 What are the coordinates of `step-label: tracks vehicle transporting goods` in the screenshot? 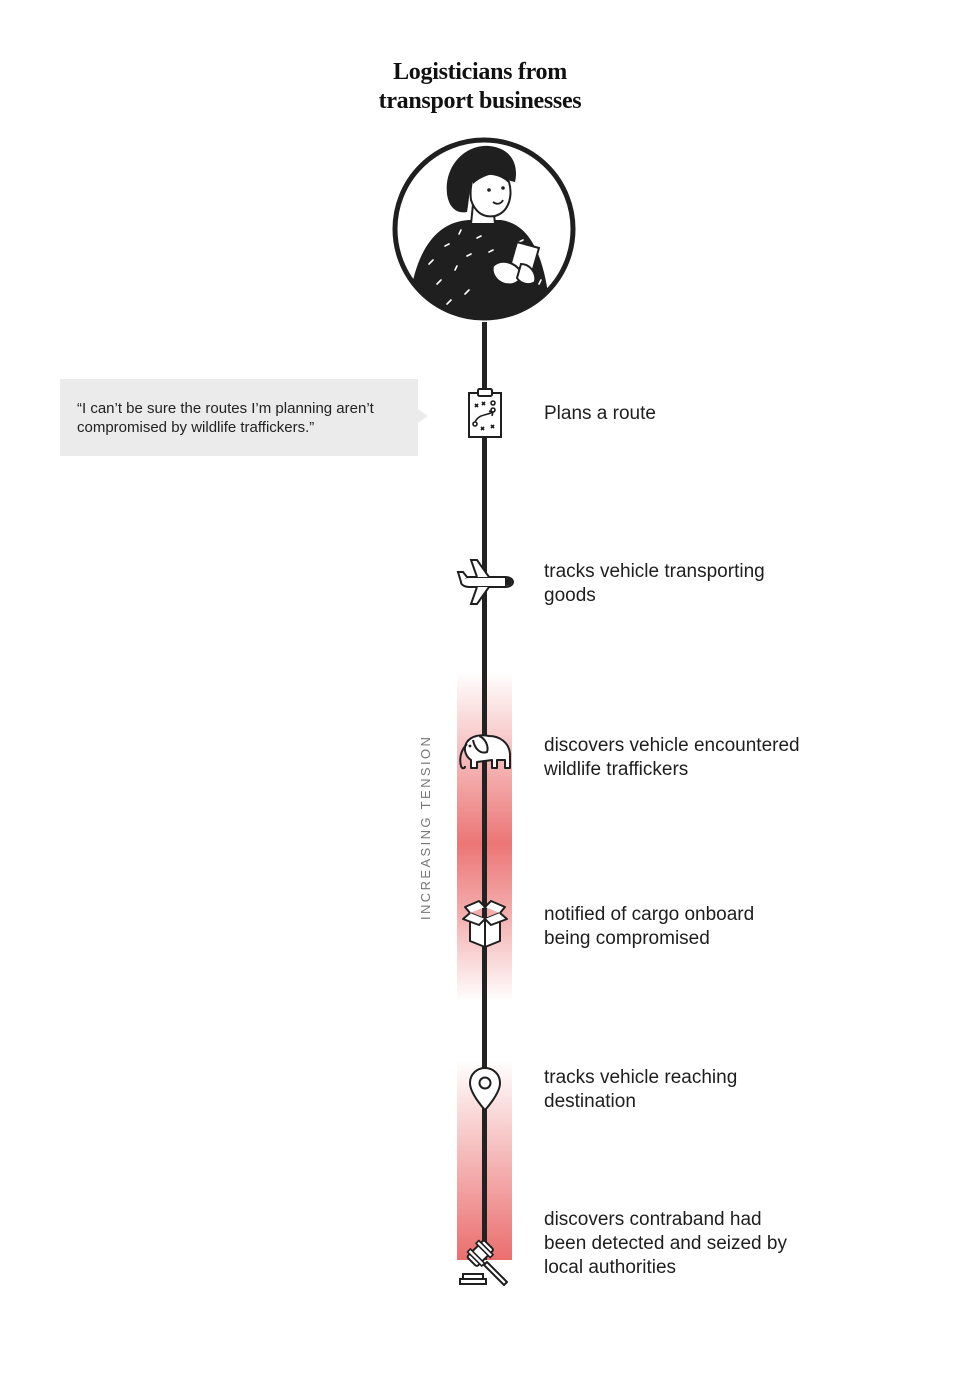 It's located at (654, 583).